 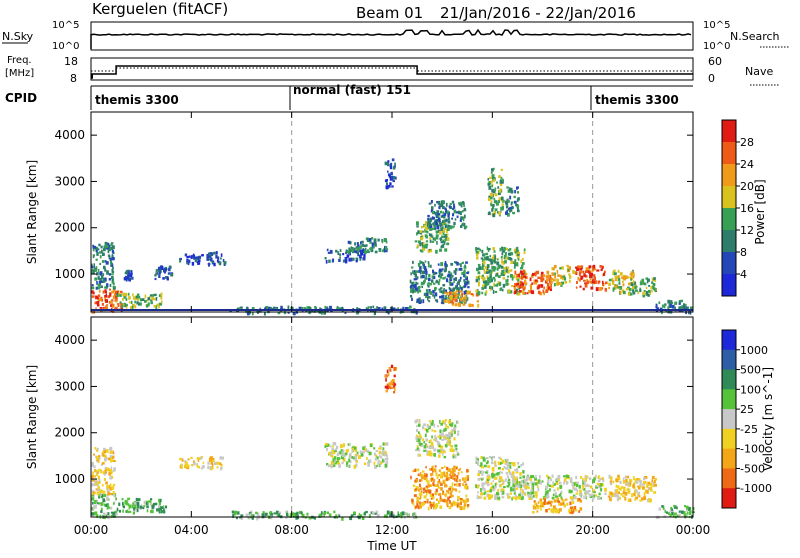 I want to click on x-tick-label: 20:00, so click(x=592, y=530).